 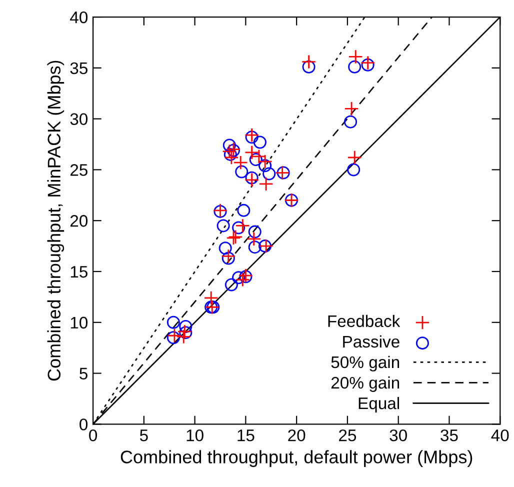 What do you see at coordinates (79, 17) in the screenshot?
I see `y-tick-label: 40` at bounding box center [79, 17].